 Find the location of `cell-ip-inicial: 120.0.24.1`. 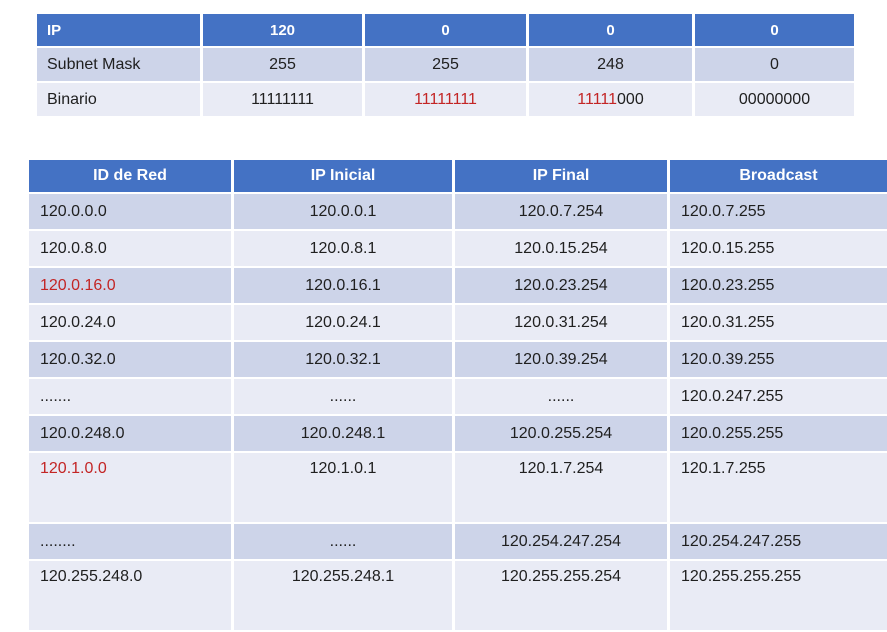

cell-ip-inicial: 120.0.24.1 is located at coordinates (343, 322).